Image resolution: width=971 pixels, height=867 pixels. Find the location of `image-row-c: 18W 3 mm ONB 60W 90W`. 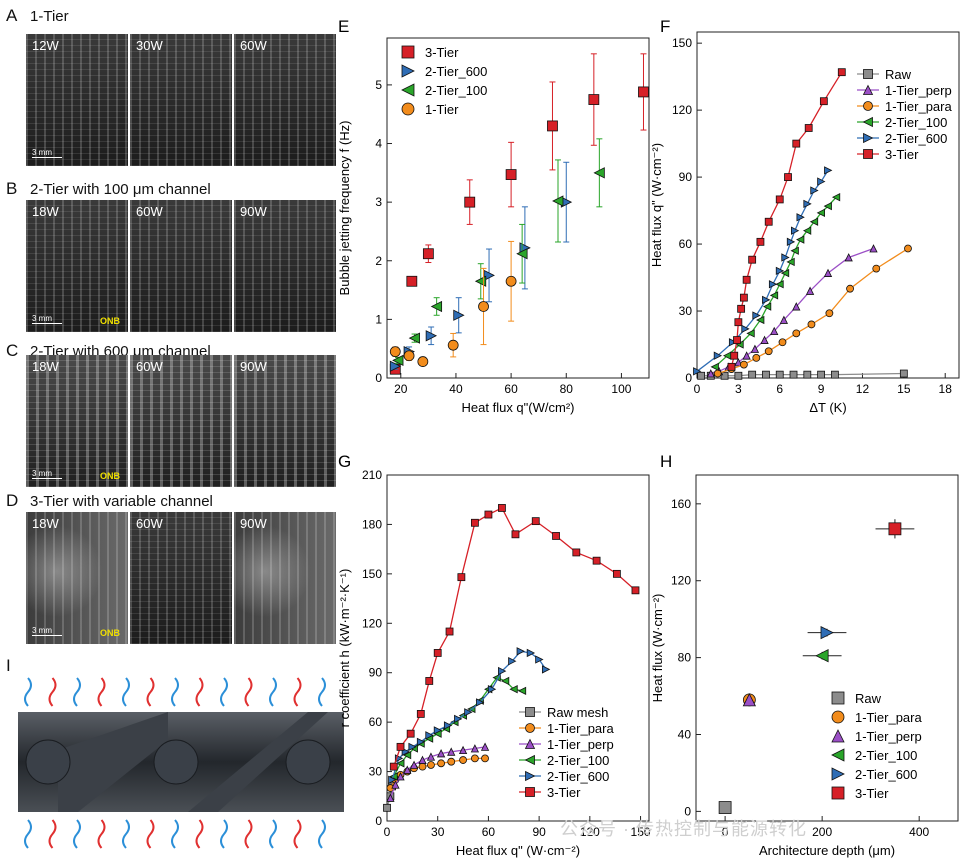

image-row-c: 18W 3 mm ONB 60W 90W is located at coordinates (181, 421).